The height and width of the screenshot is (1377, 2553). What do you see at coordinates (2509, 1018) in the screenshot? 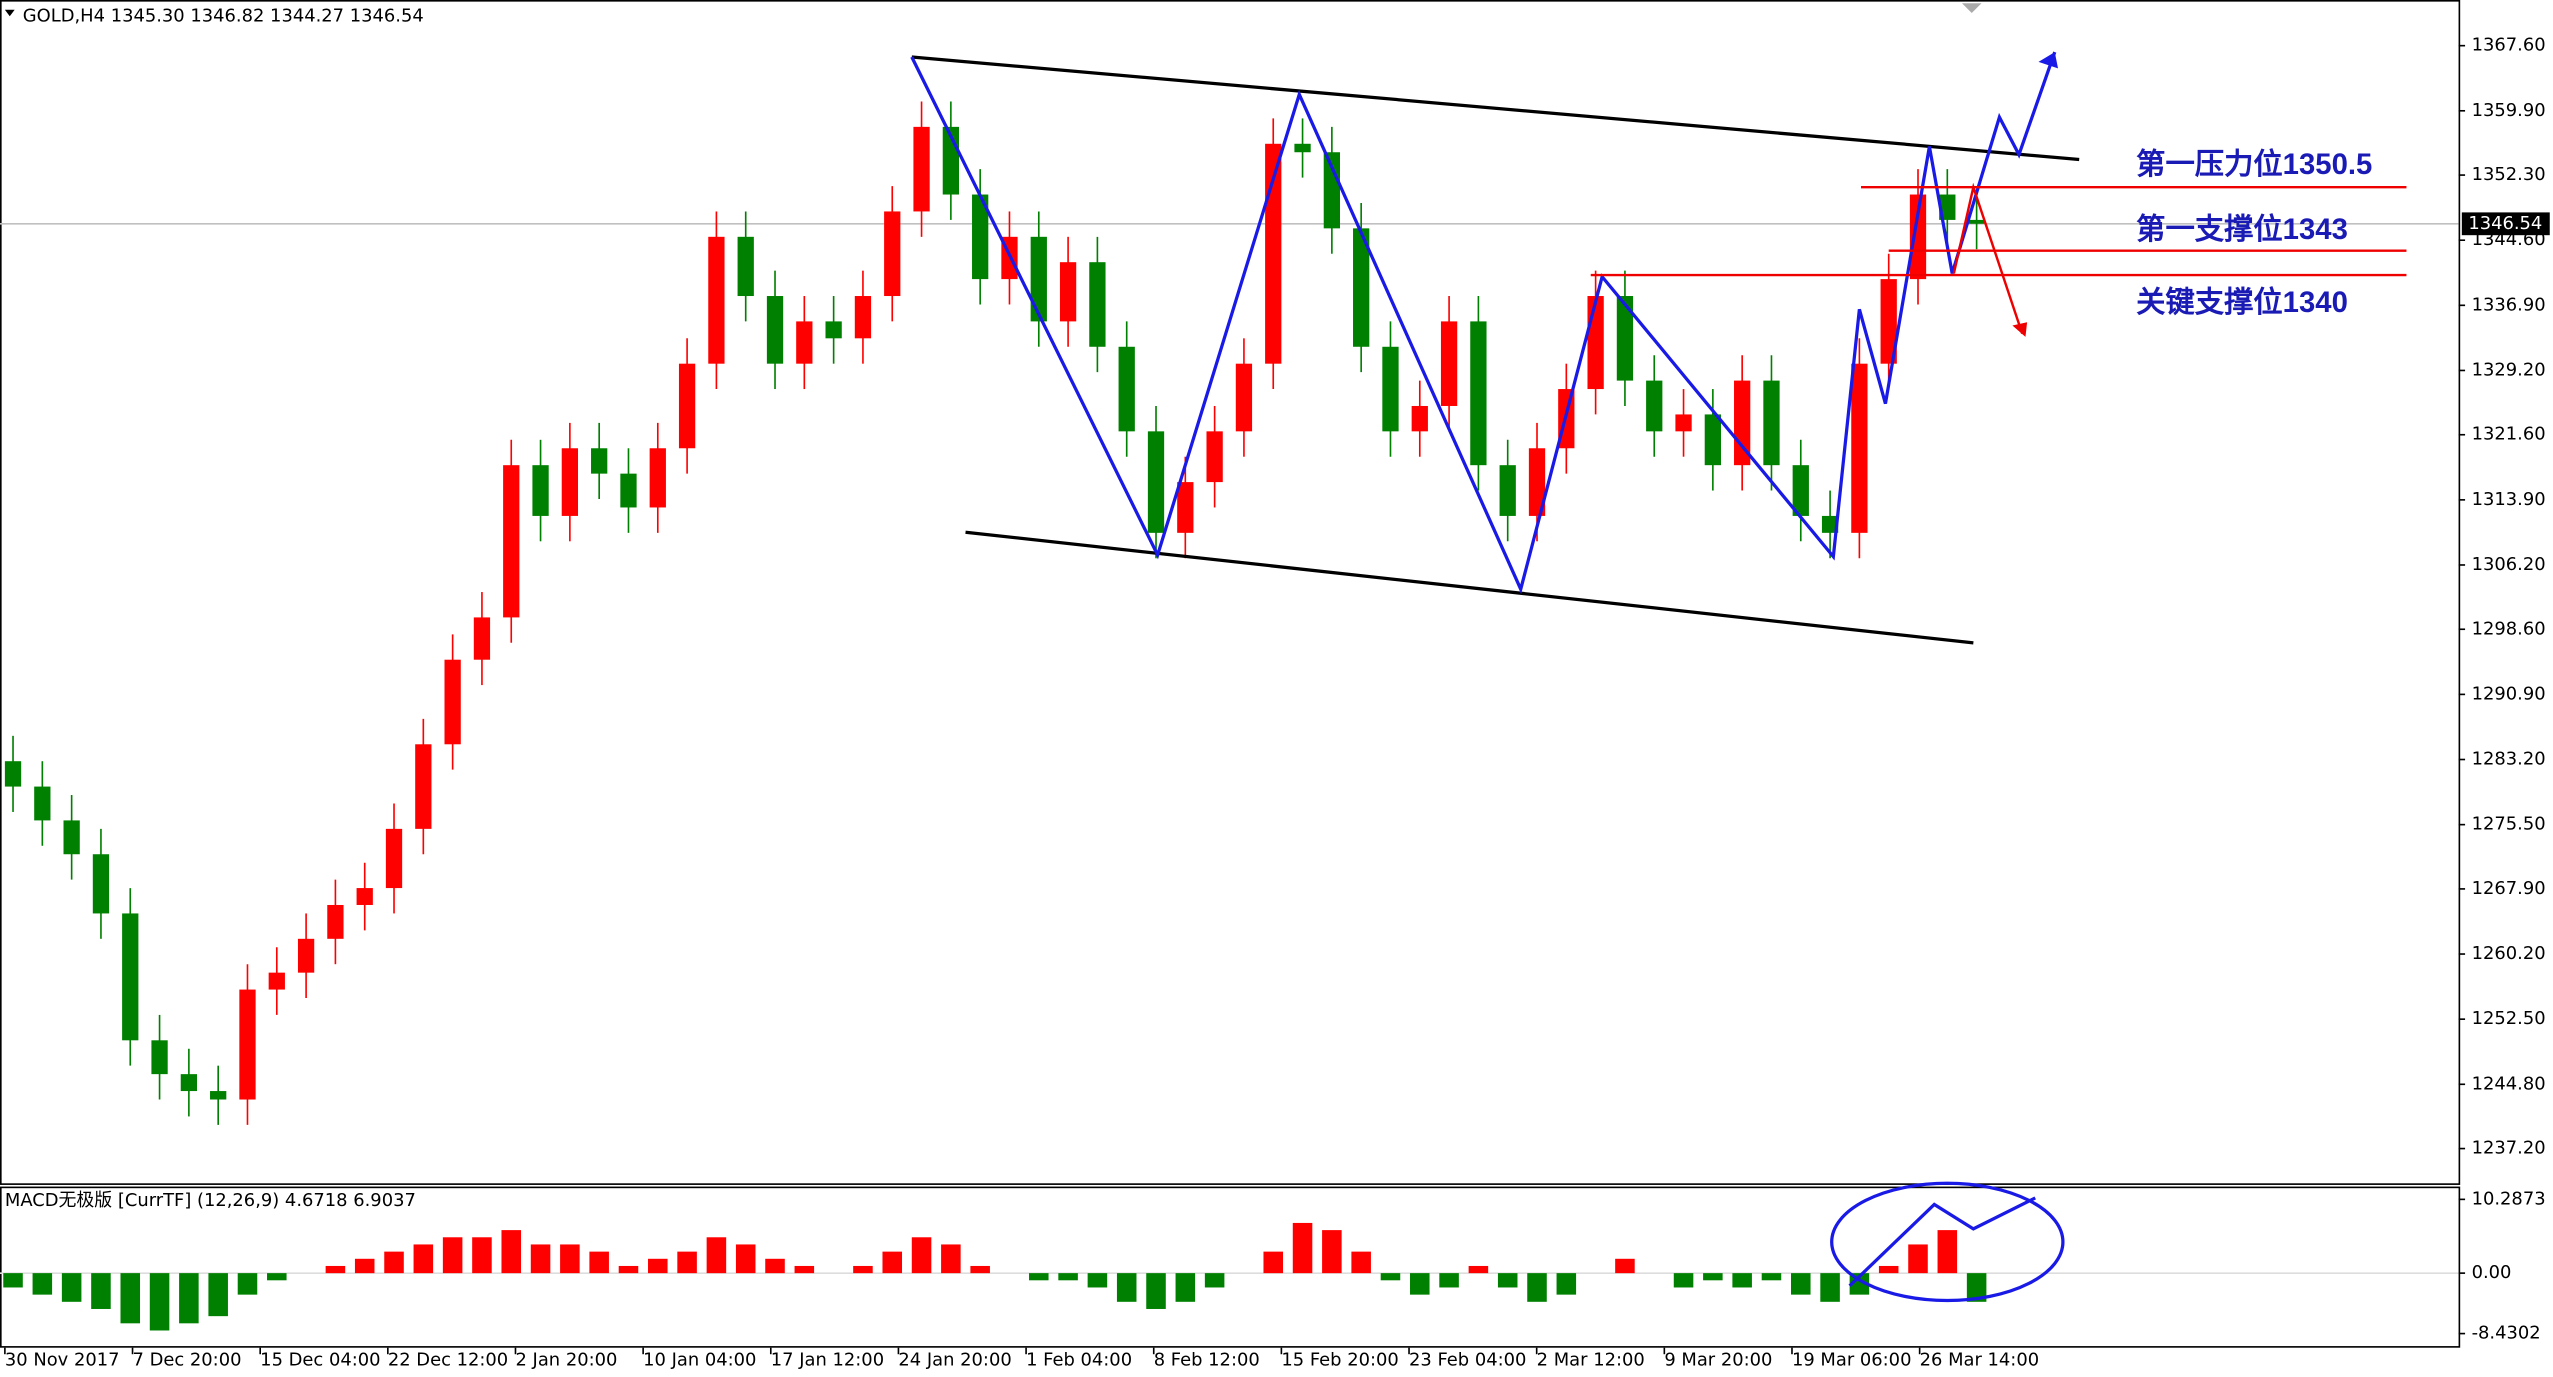
I see `y-tick-label: 1252.50` at bounding box center [2509, 1018].